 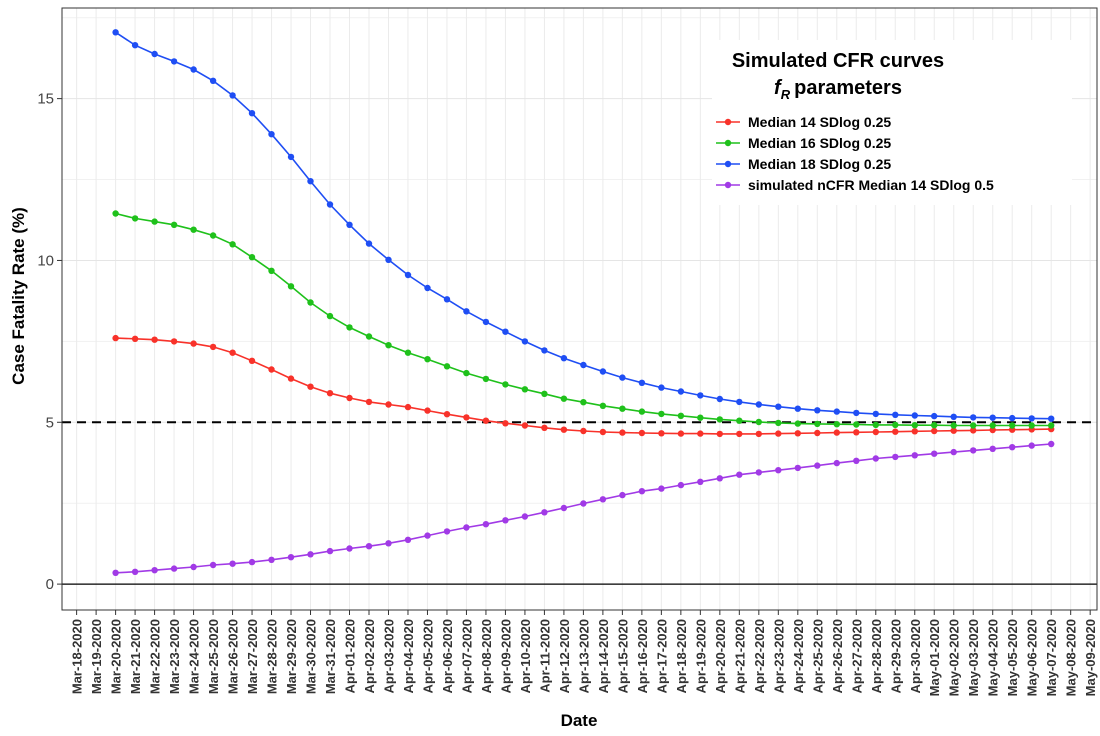 What do you see at coordinates (213, 656) in the screenshot?
I see `x-tick-label: Mar-25-2020` at bounding box center [213, 656].